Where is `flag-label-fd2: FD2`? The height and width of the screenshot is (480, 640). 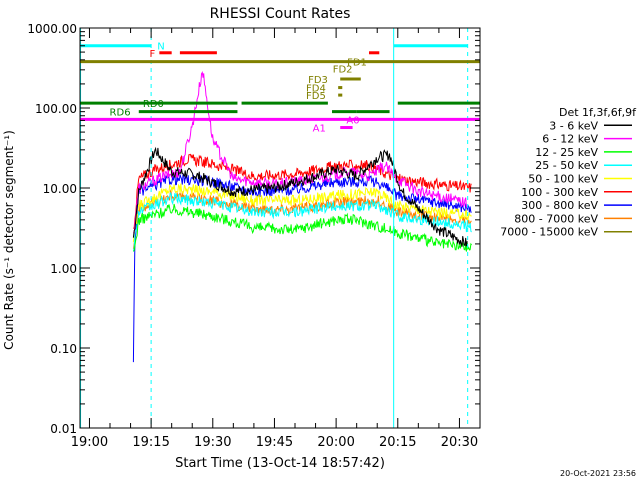
flag-label-fd2: FD2 is located at coordinates (343, 70).